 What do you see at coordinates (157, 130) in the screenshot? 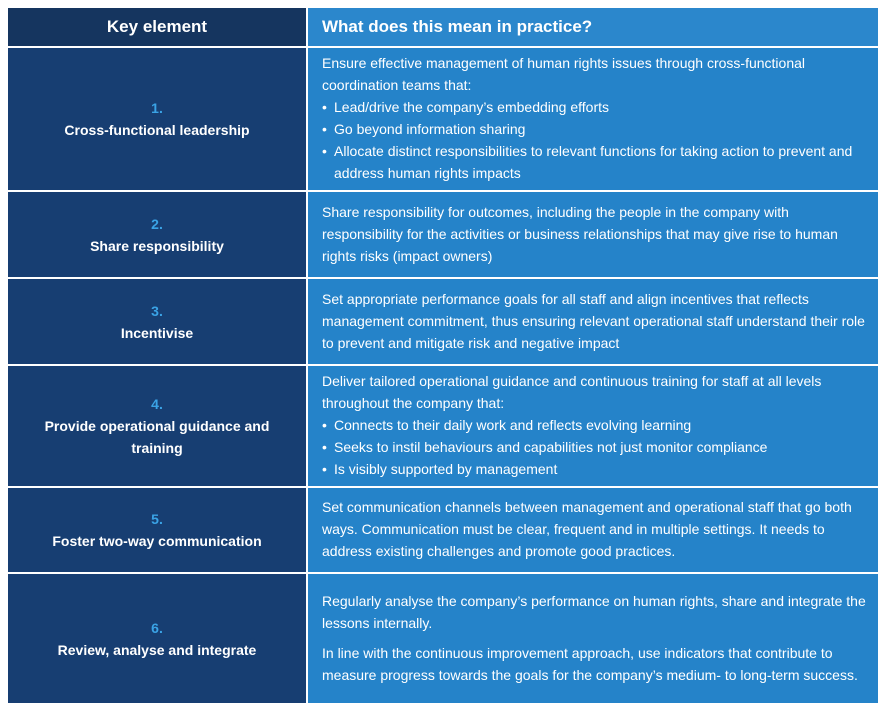
I see `key-element: Cross-functional leadership` at bounding box center [157, 130].